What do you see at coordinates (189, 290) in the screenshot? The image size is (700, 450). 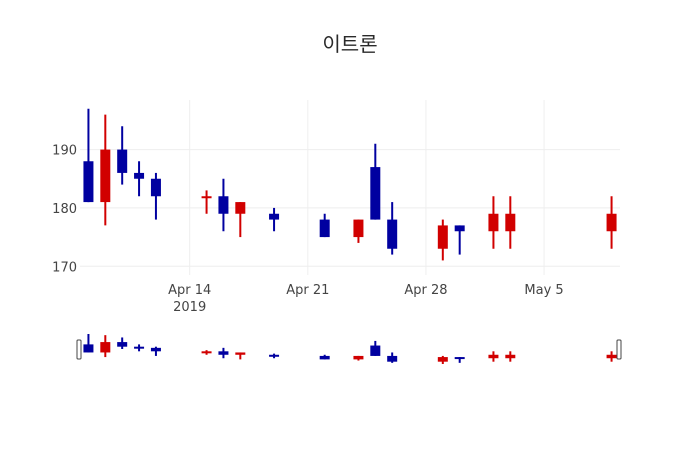 I see `x-tick-label: Apr 14` at bounding box center [189, 290].